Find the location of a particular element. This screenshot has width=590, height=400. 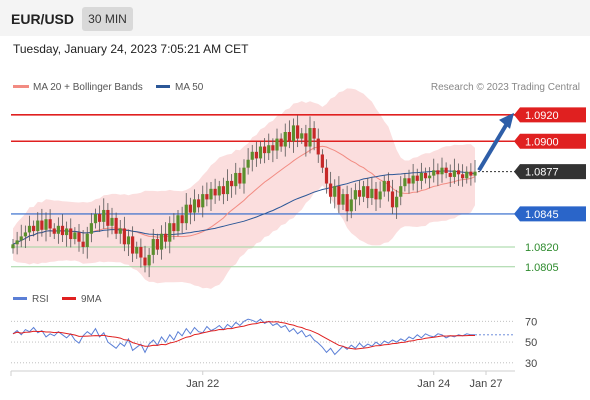

level-tag-text-5: 1.0805 is located at coordinates (542, 268).